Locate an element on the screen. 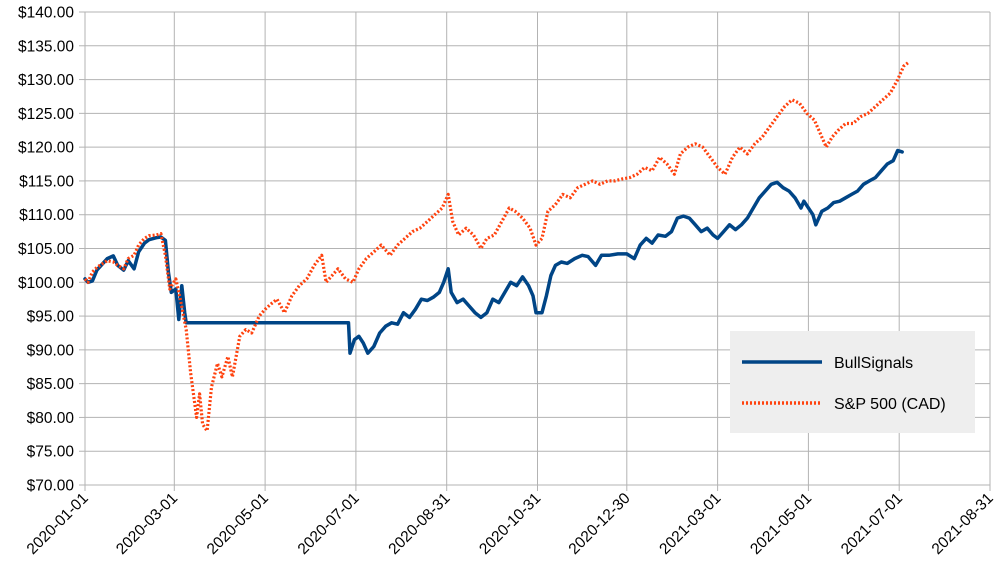 Image resolution: width=1007 pixels, height=581 pixels. y-tick-label: $80.00 is located at coordinates (51, 418).